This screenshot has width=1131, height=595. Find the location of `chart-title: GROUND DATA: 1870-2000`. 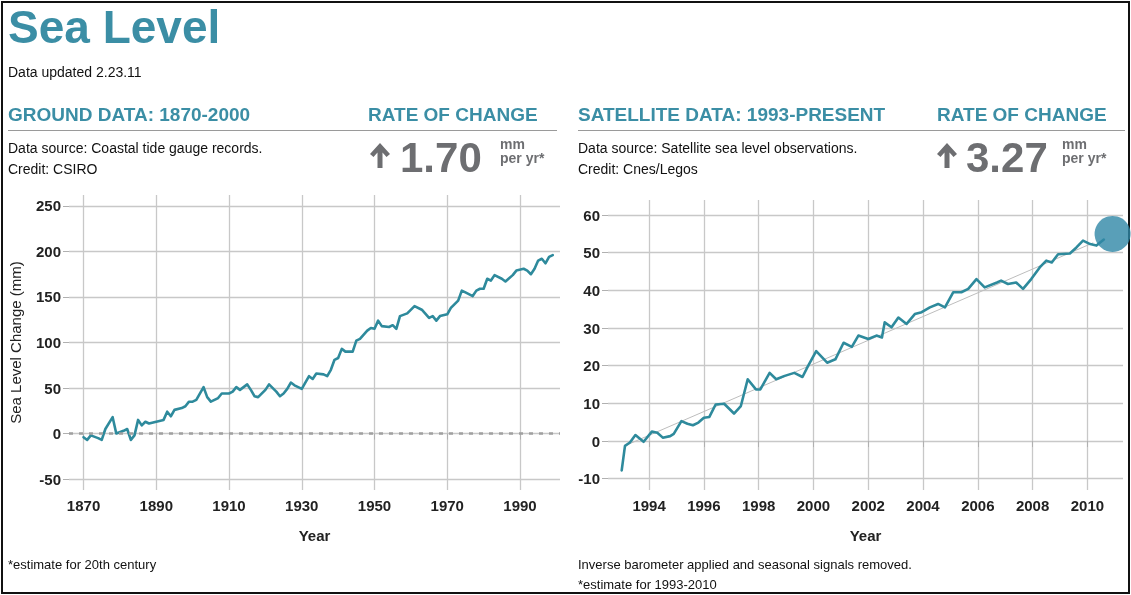

chart-title: GROUND DATA: 1870-2000 is located at coordinates (129, 115).